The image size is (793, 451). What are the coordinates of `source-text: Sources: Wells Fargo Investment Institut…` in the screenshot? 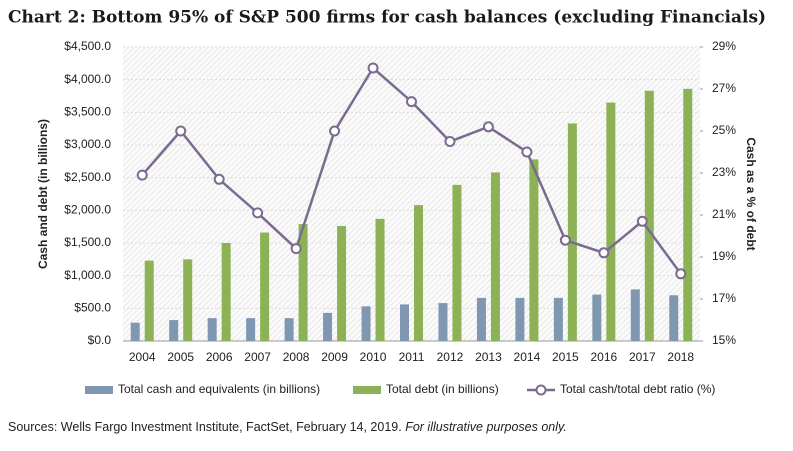 It's located at (205, 427).